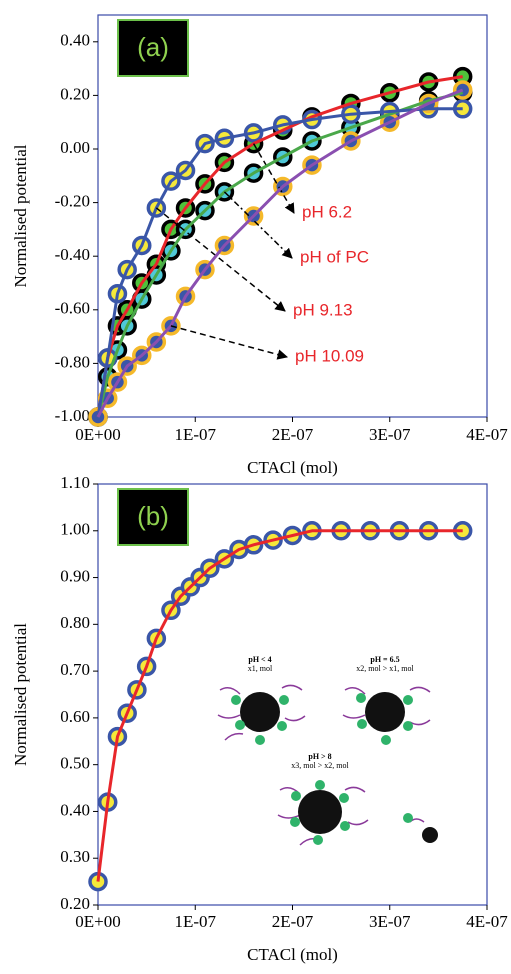 The height and width of the screenshot is (974, 511). Describe the element at coordinates (329, 355) in the screenshot. I see `annotation-label: pH 10.09` at that location.